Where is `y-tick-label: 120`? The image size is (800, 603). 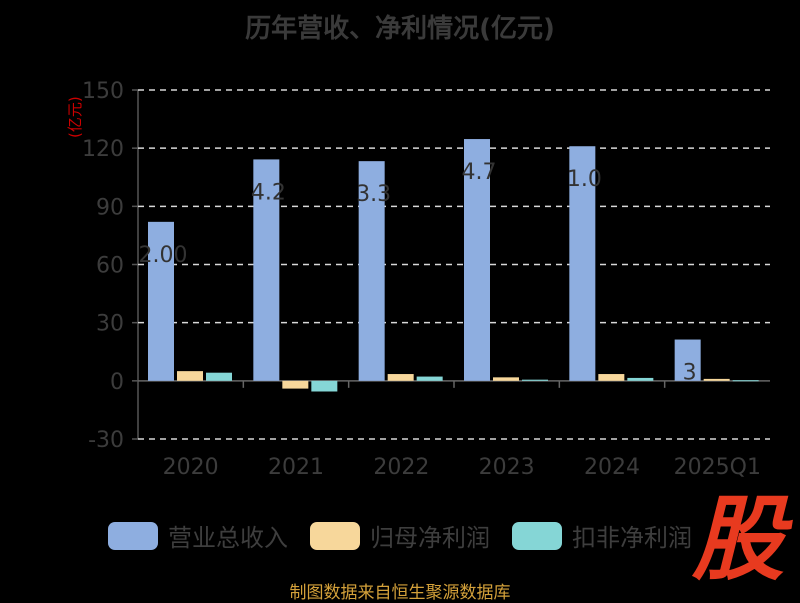
y-tick-label: 120 is located at coordinates (103, 149).